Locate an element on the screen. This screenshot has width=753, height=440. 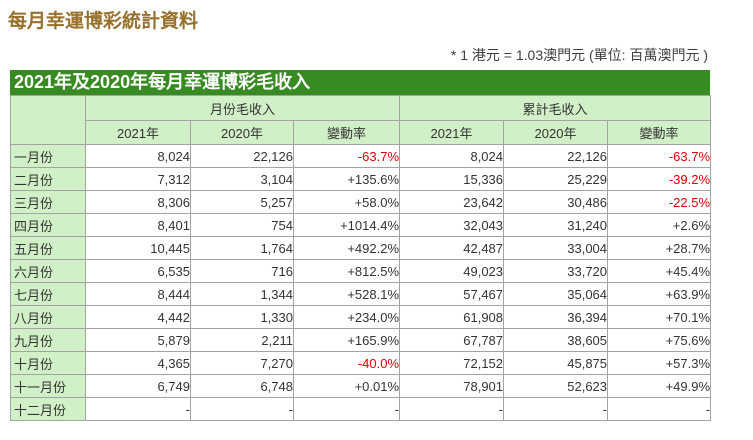
value-cell: 23,642 is located at coordinates (452, 202).